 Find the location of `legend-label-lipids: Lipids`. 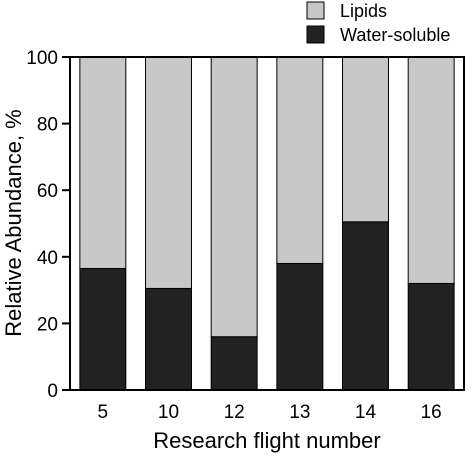

legend-label-lipids: Lipids is located at coordinates (363, 11).